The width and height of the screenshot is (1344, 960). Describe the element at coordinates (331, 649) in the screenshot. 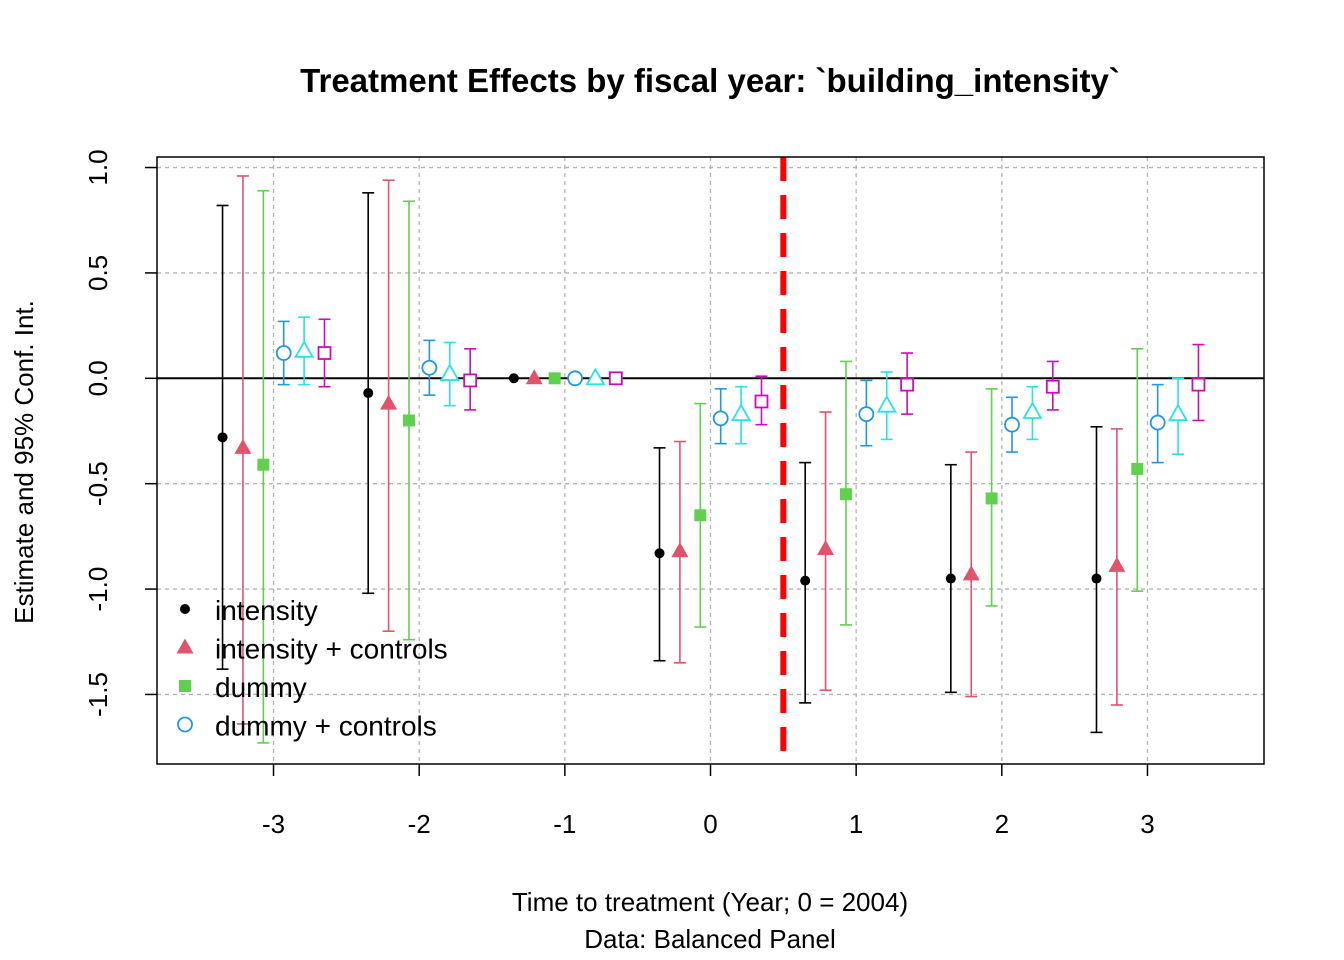

I see `legend-label-1: intensity + controls` at that location.